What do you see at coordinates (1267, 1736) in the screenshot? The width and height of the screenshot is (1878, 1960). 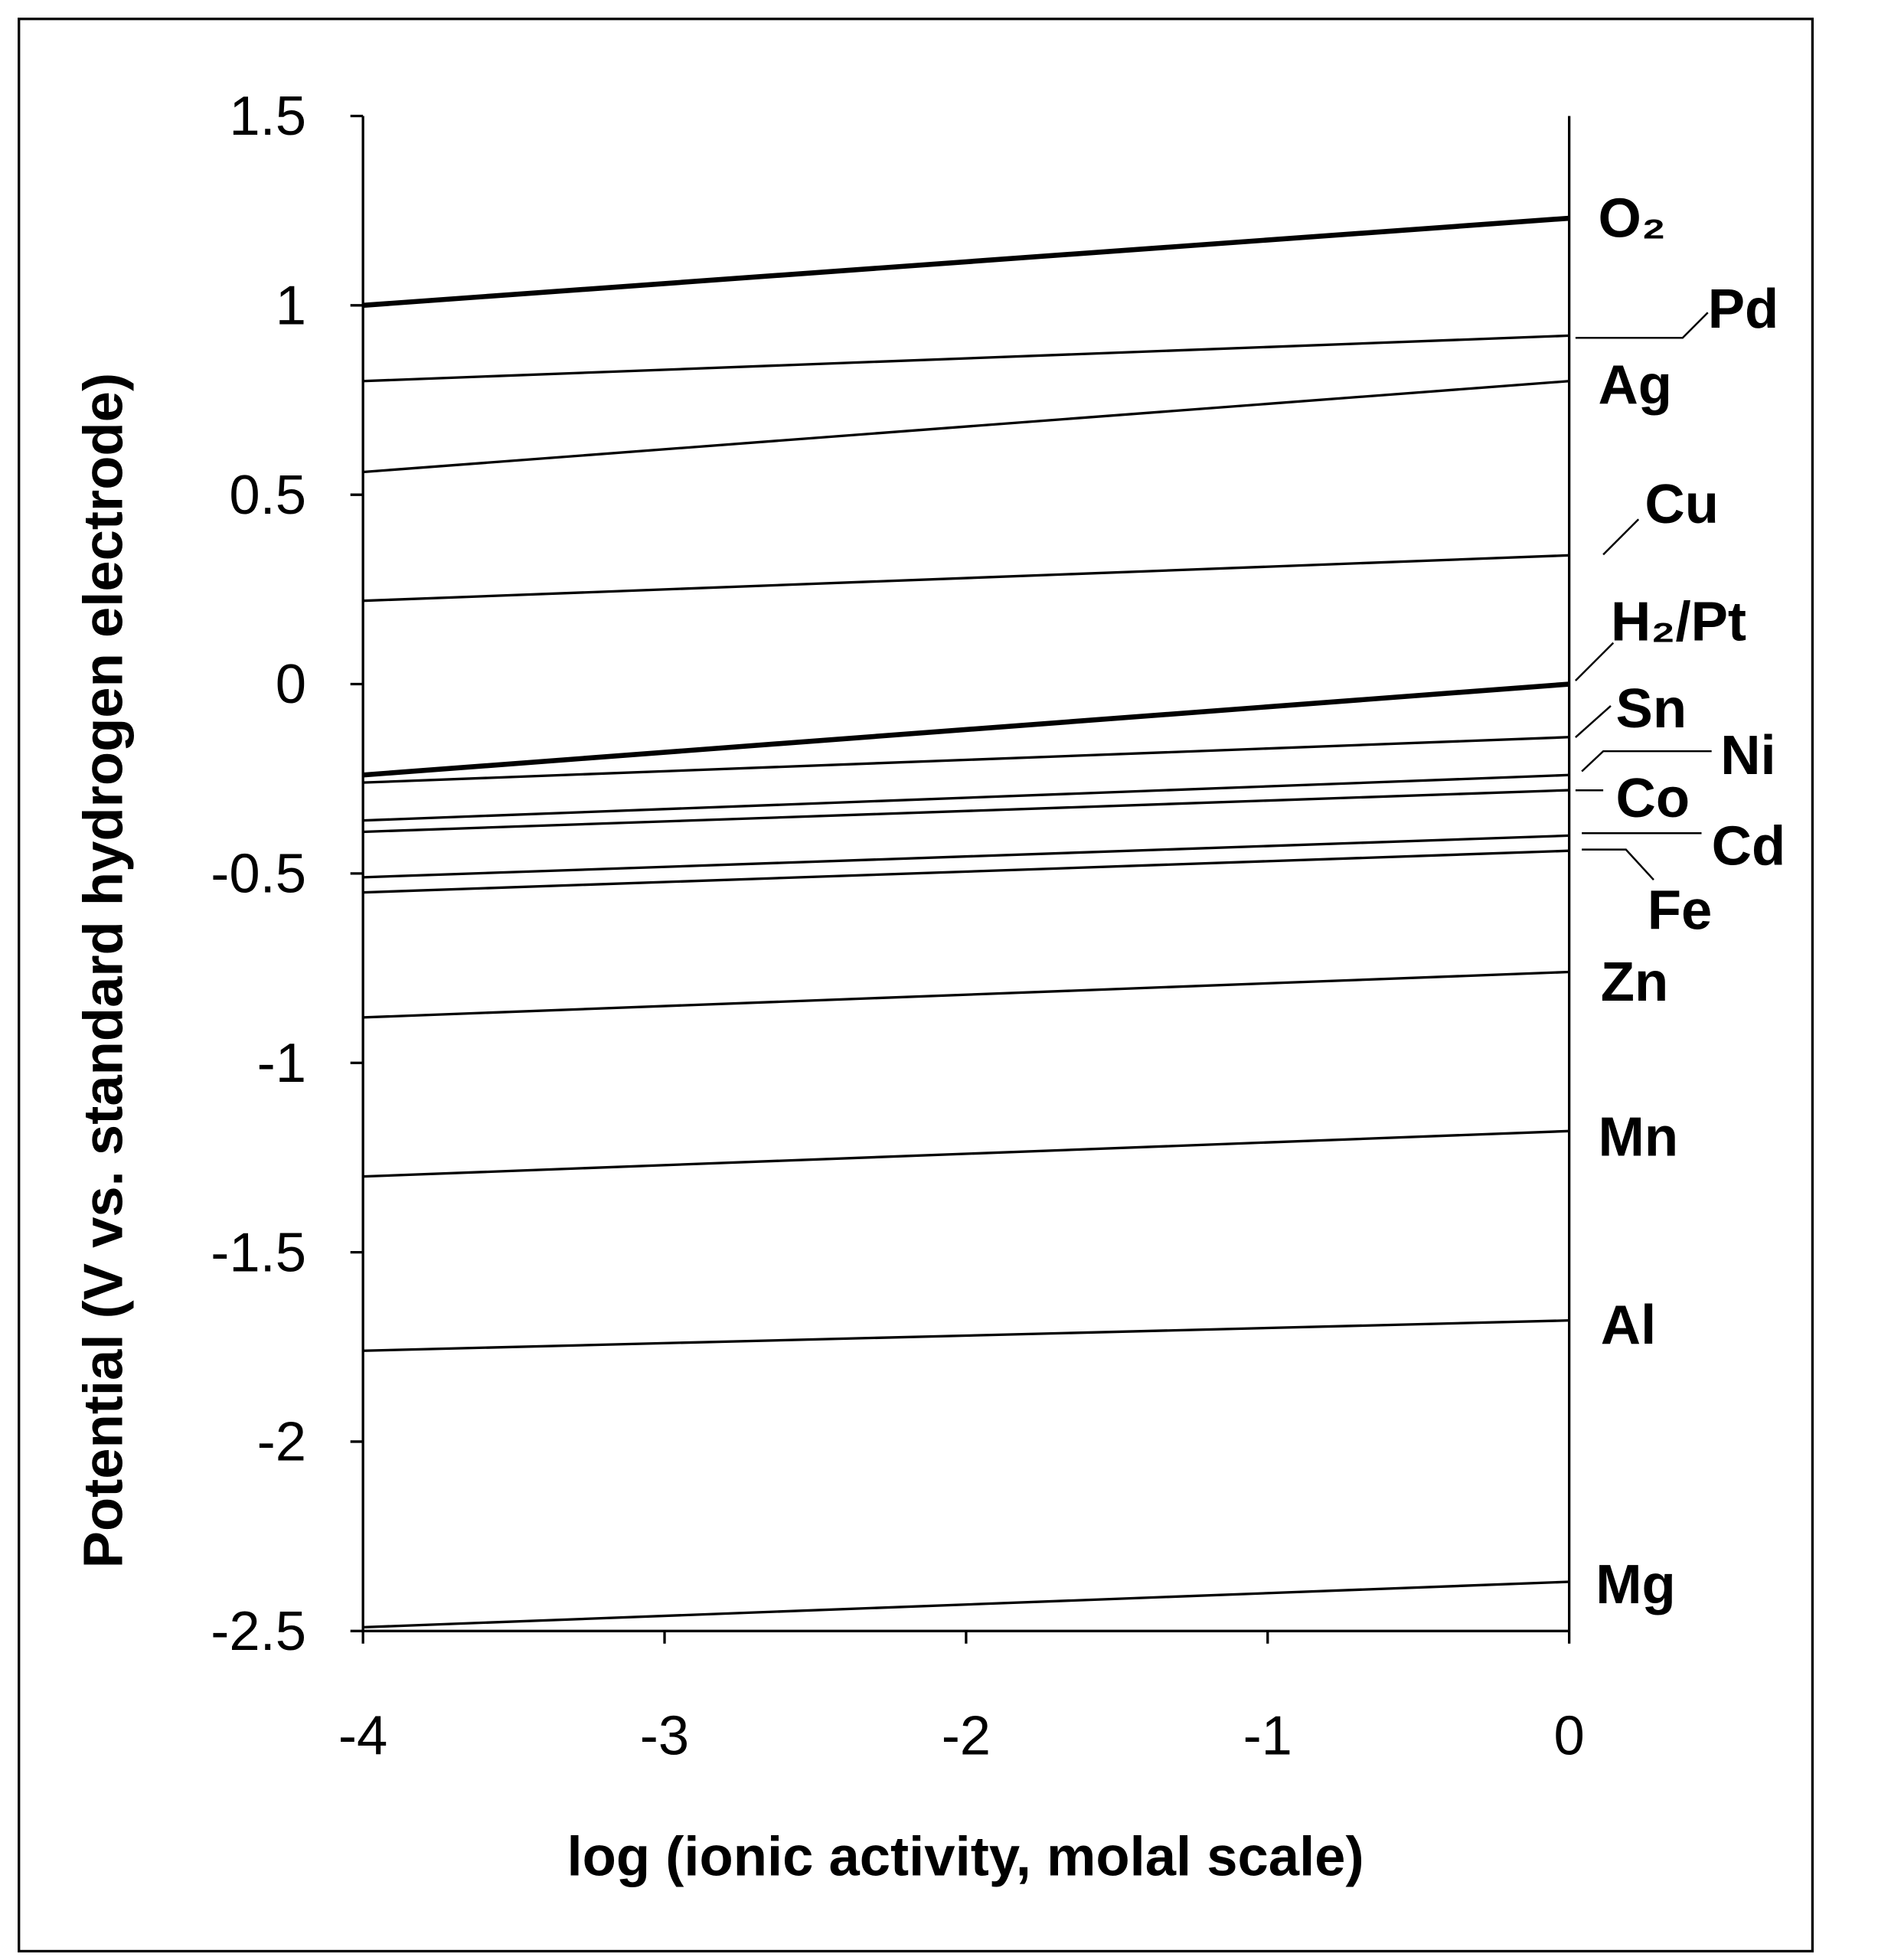 I see `x-tick-label: -1` at bounding box center [1267, 1736].